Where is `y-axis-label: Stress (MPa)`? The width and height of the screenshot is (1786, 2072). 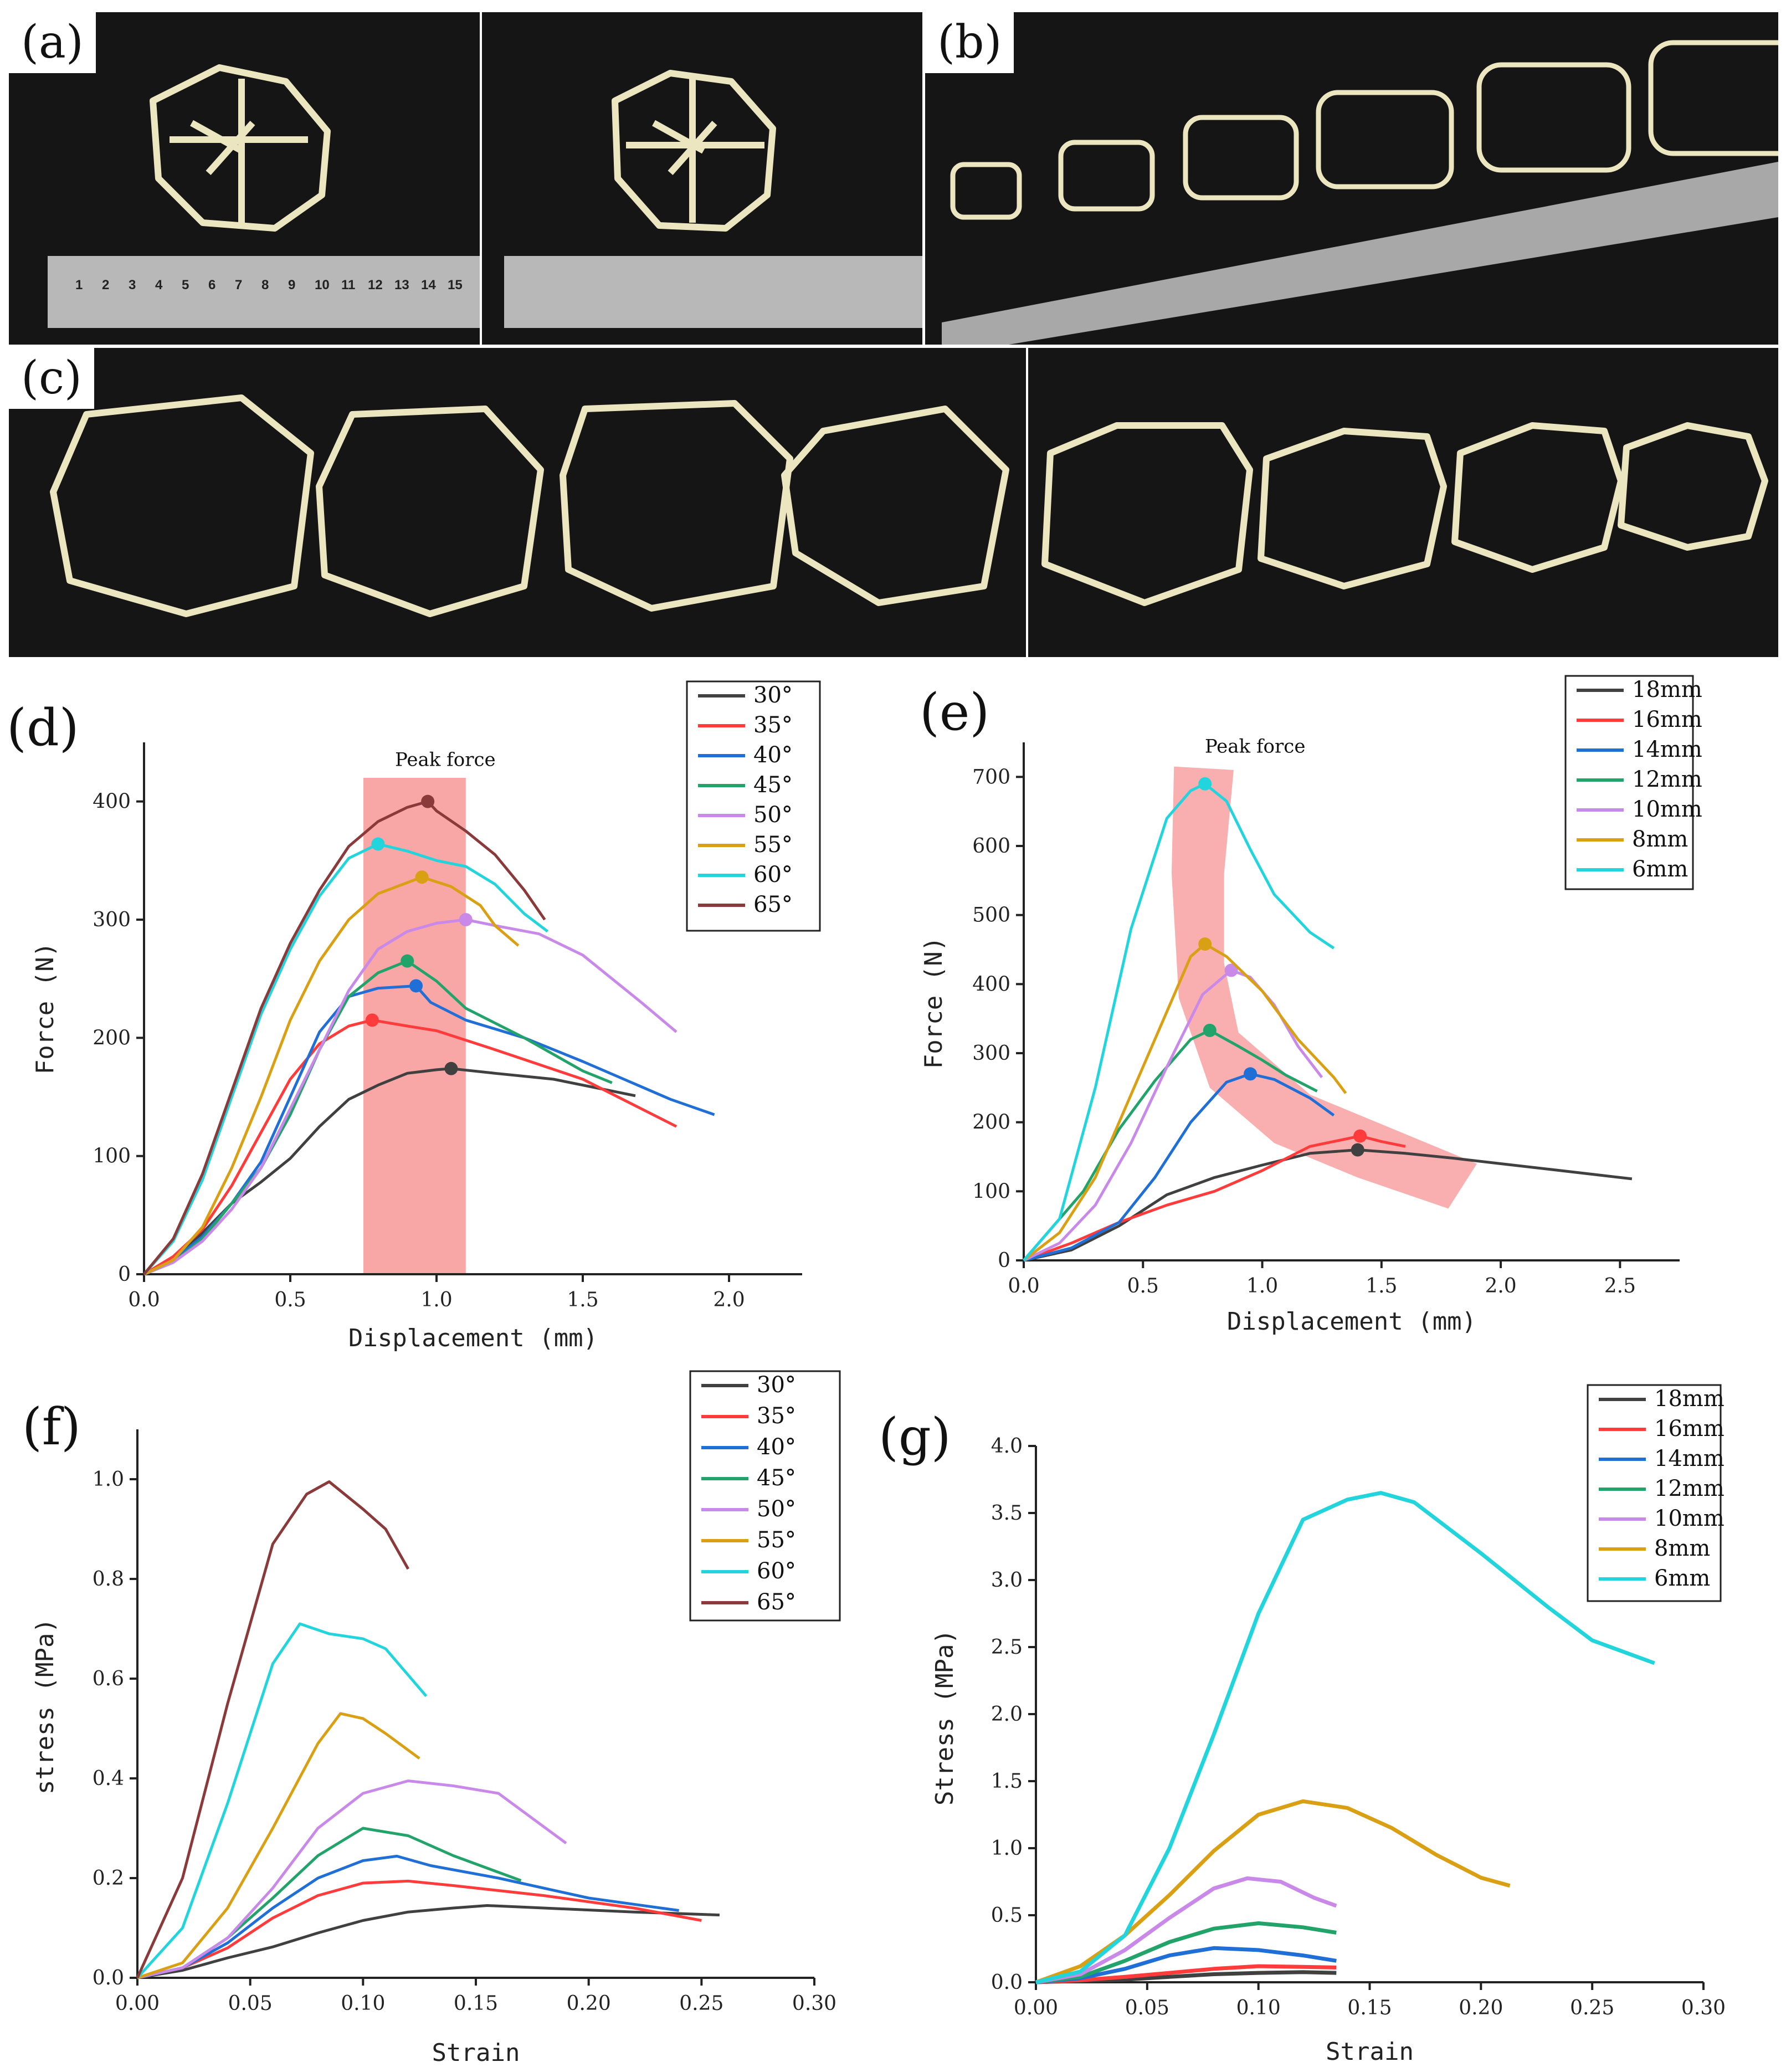
y-axis-label: Stress (MPa) is located at coordinates (945, 1717).